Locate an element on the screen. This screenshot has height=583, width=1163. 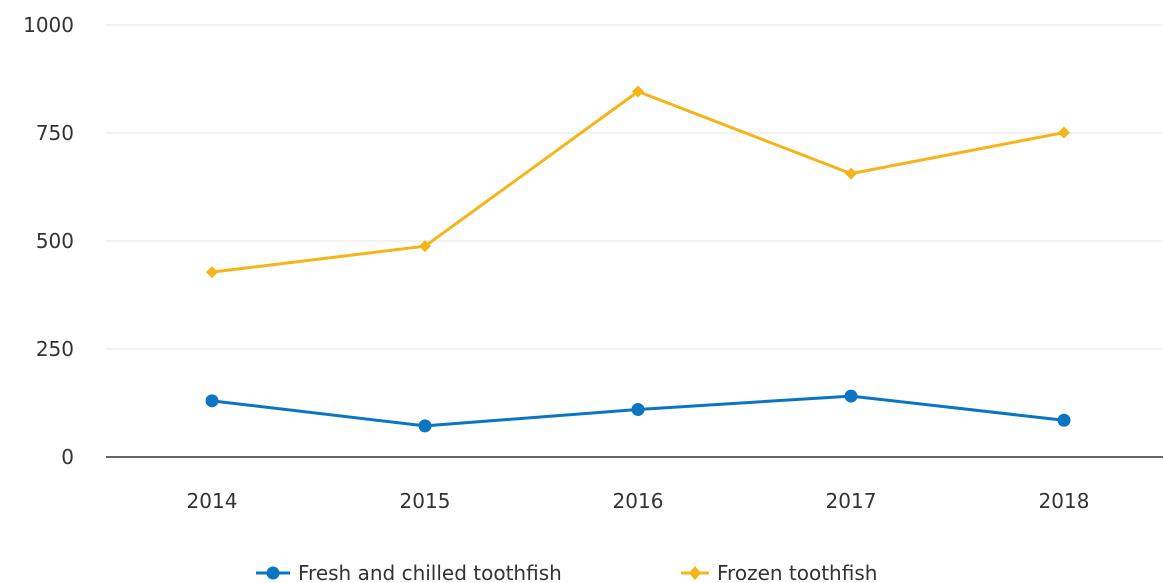
y-tick-label: 250 is located at coordinates (55, 349).